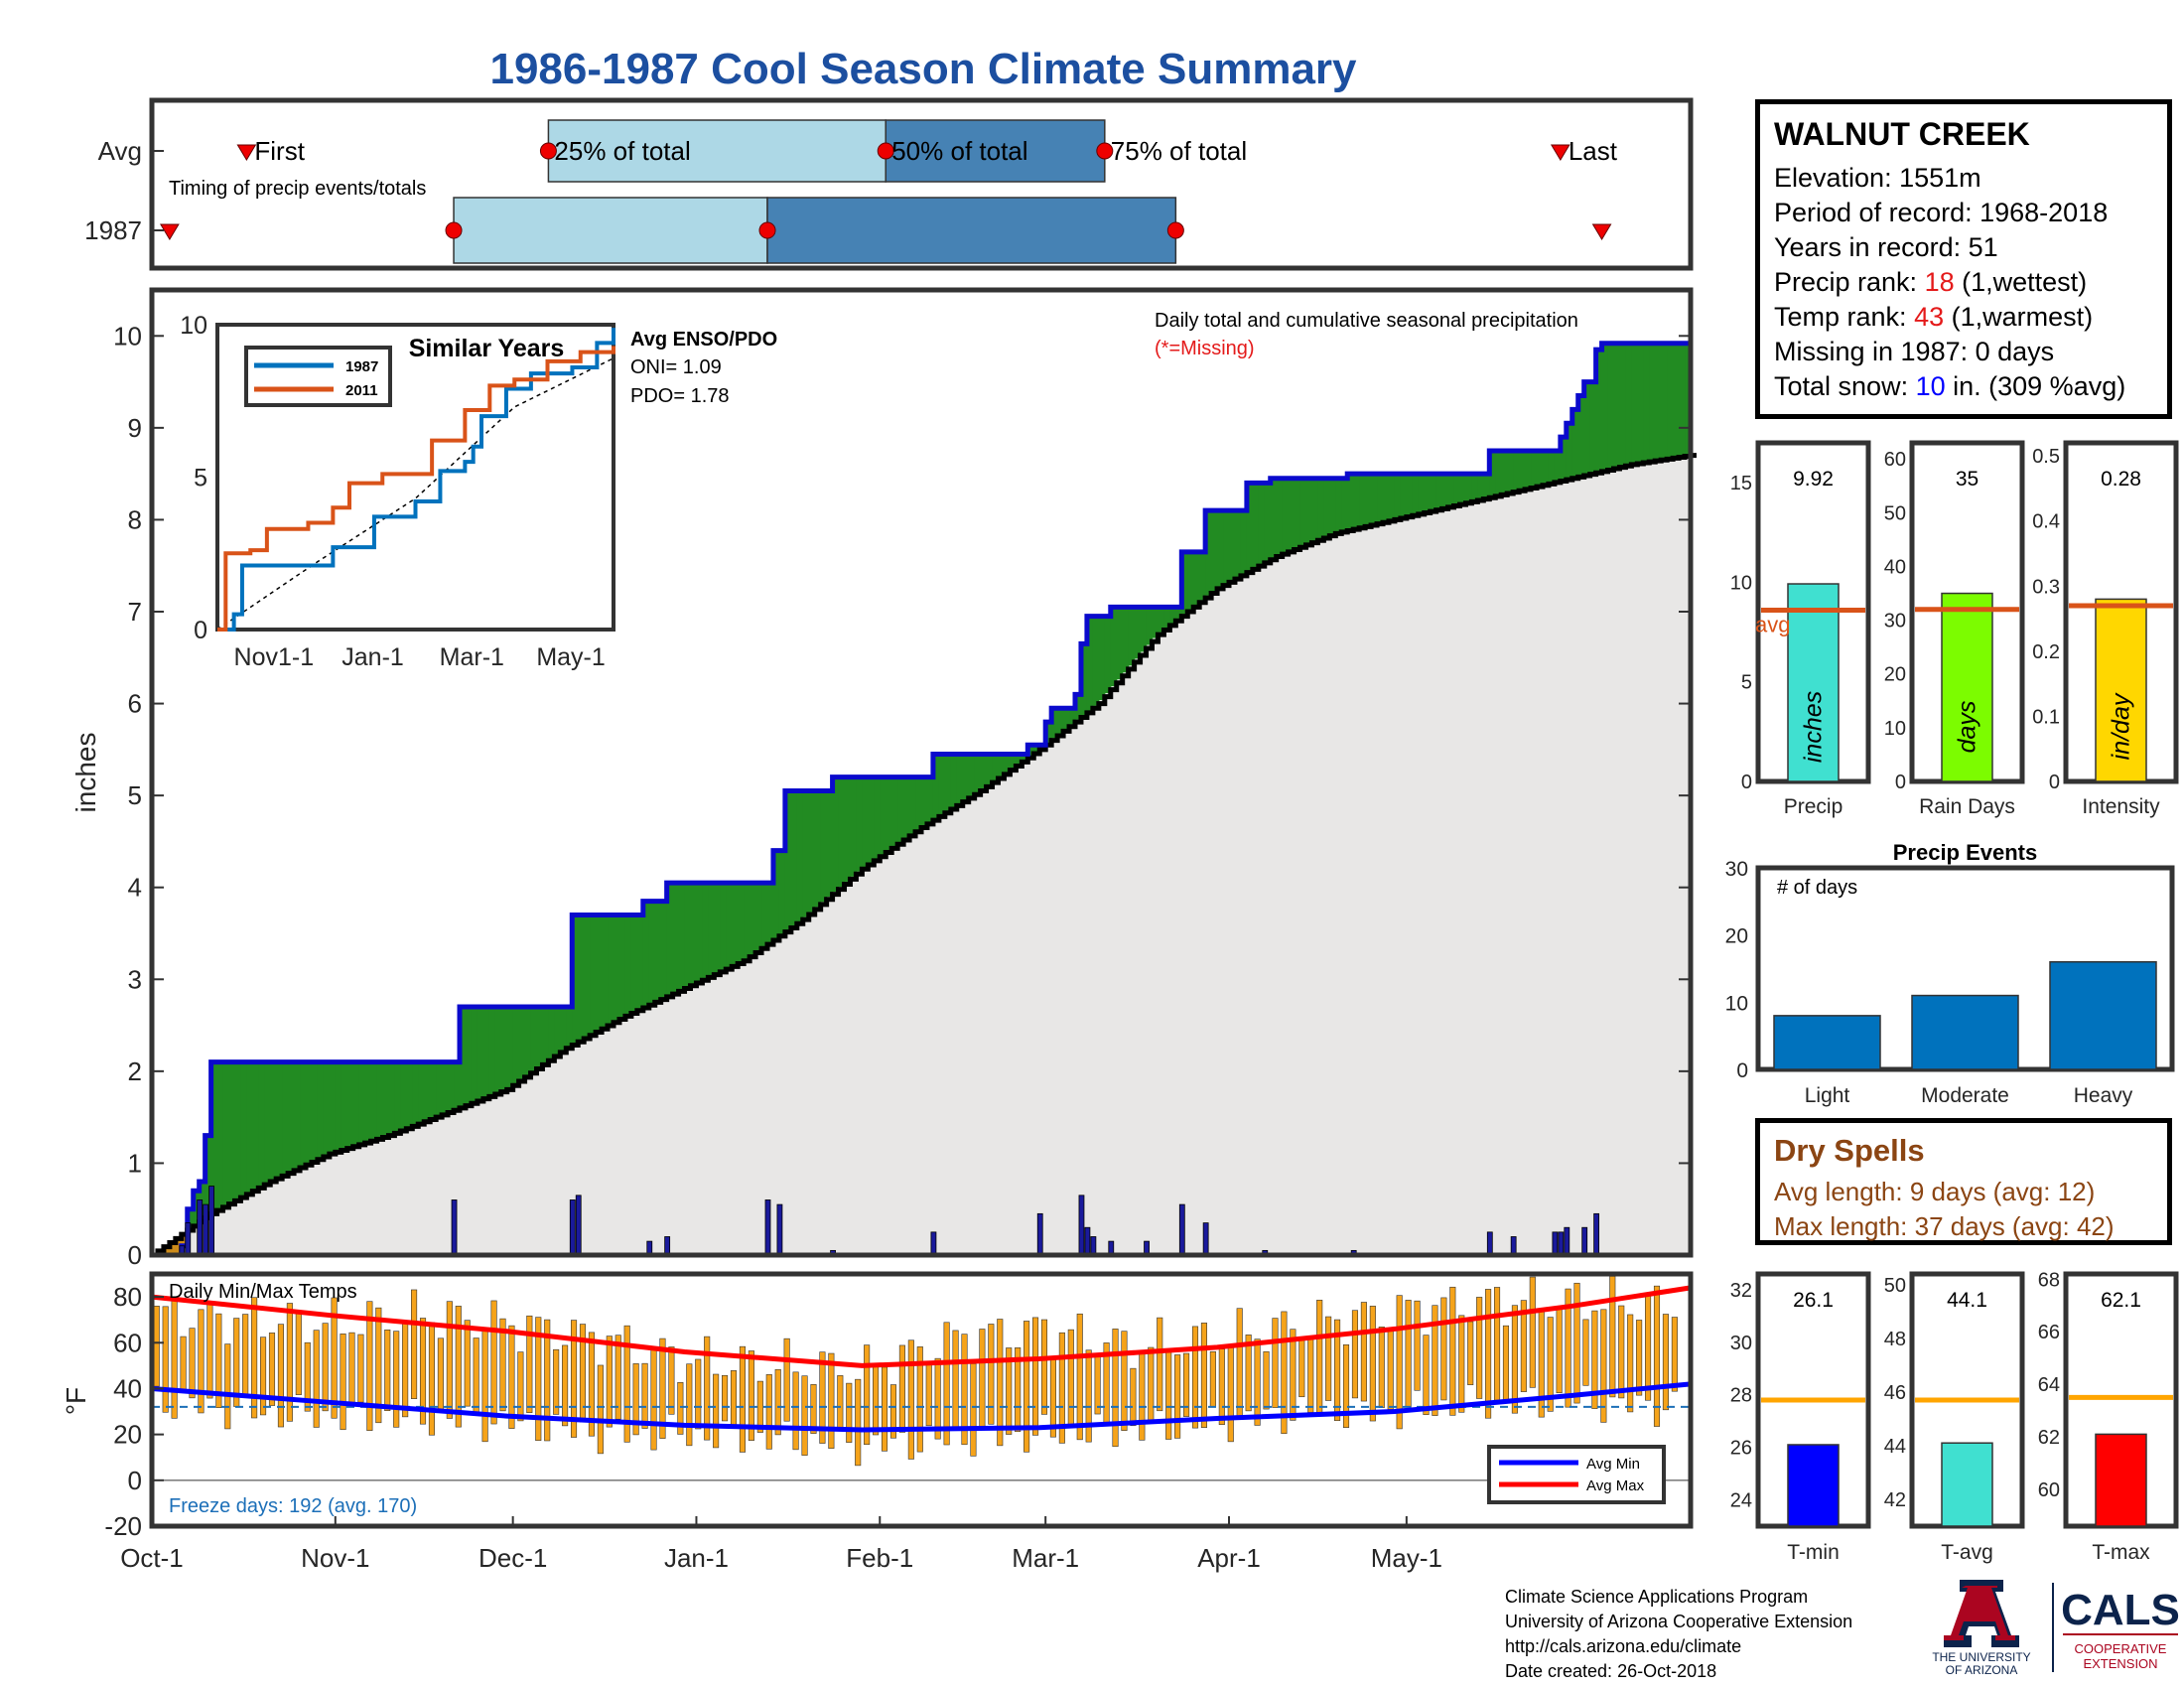  I want to click on tsum-y-tick-label: 60, so click(2049, 1490).